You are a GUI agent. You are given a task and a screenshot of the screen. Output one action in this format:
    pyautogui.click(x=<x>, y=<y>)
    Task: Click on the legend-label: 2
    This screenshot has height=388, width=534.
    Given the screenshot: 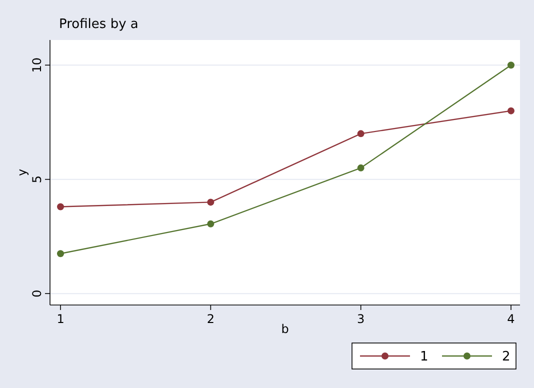 What is the action you would take?
    pyautogui.click(x=506, y=357)
    